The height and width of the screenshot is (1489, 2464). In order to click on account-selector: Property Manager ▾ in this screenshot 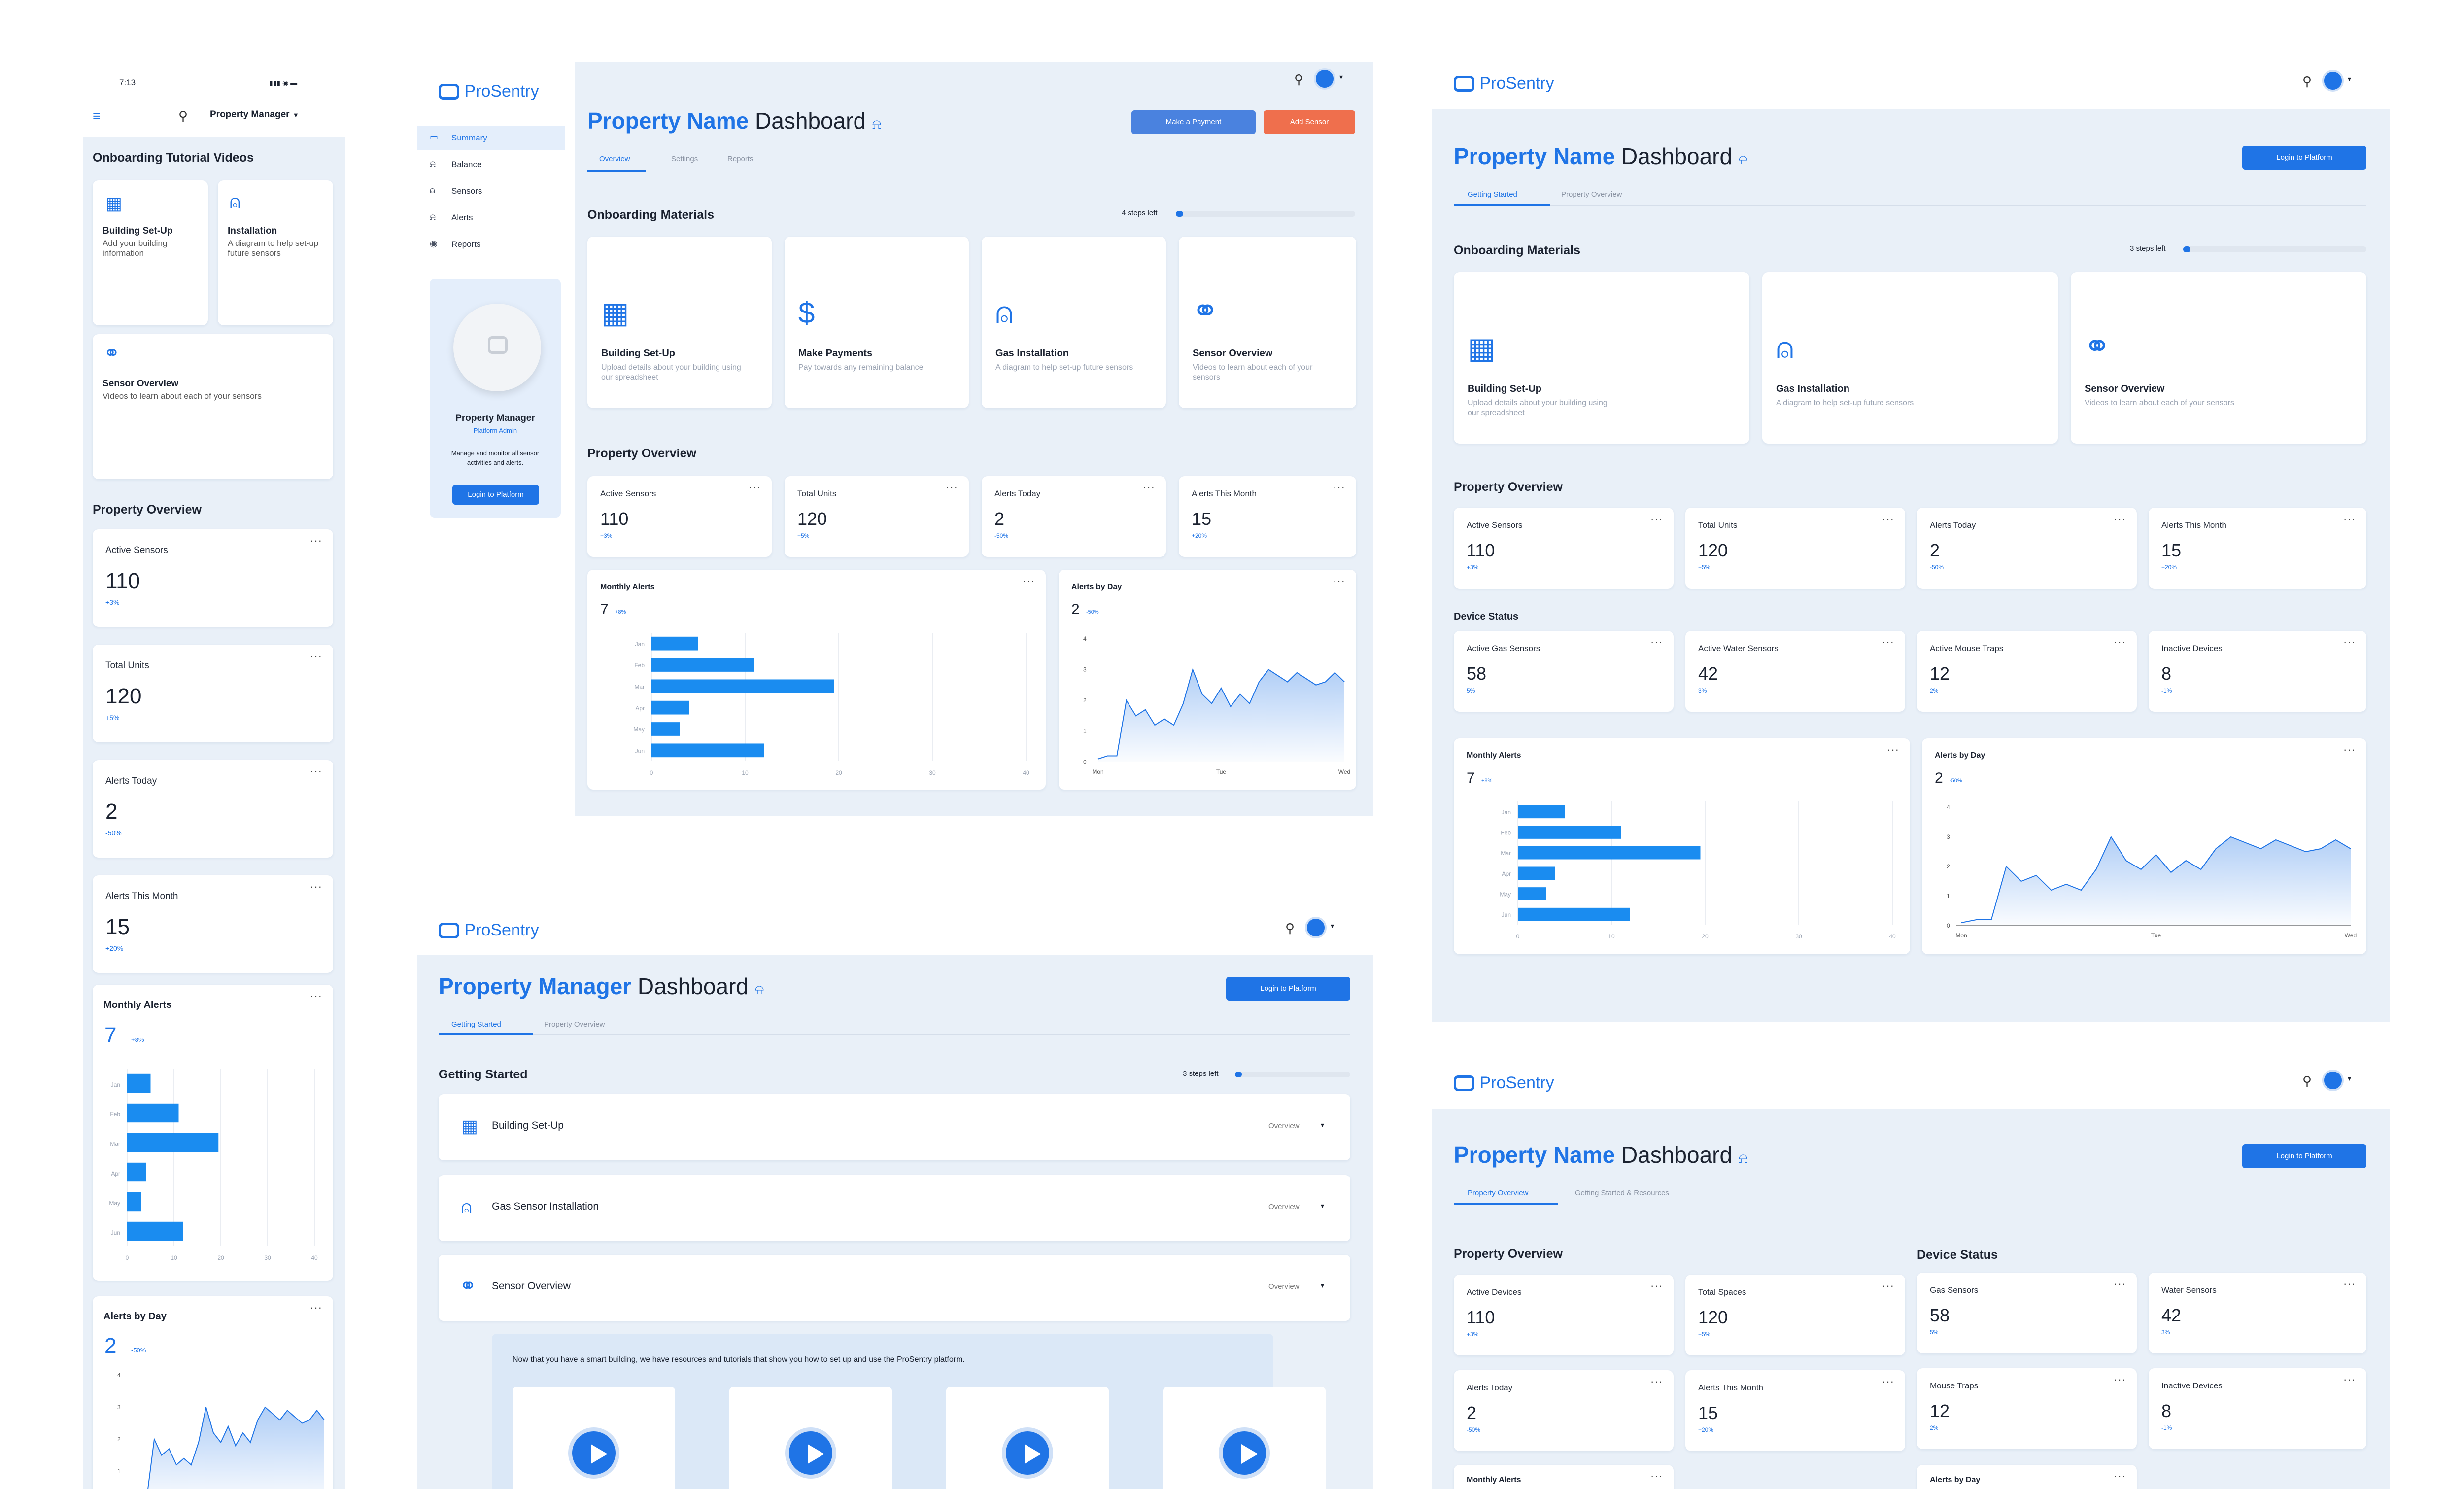, I will do `click(254, 114)`.